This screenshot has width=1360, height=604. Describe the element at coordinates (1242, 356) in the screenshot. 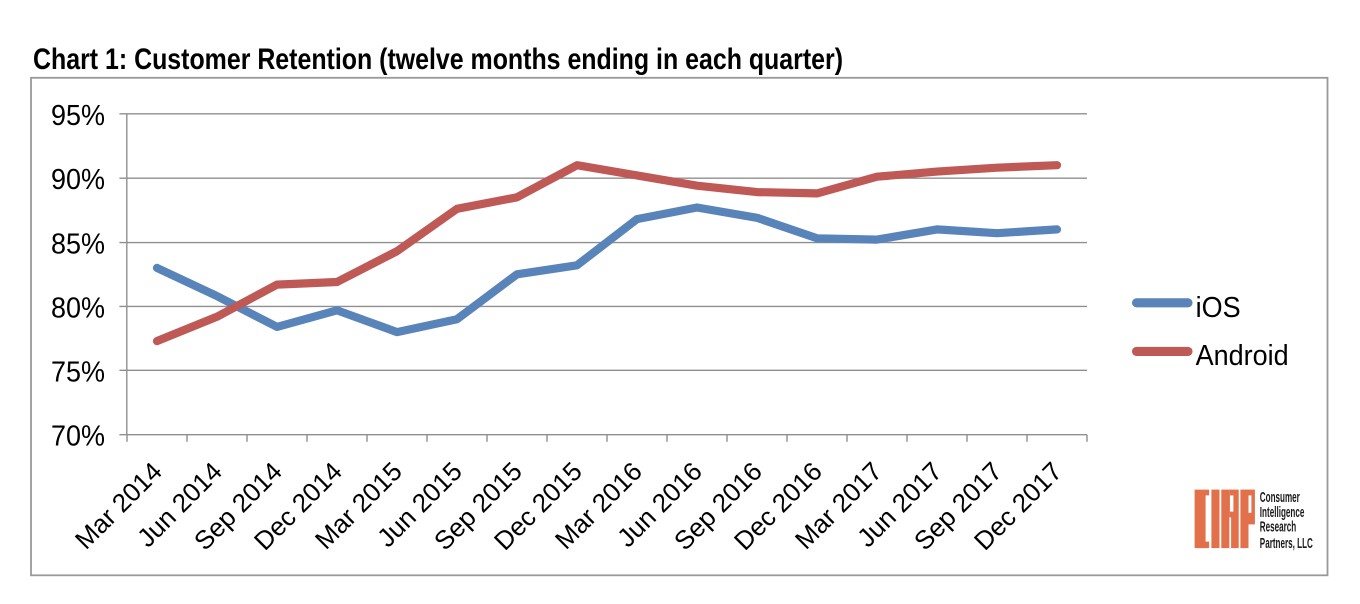

I see `svg-text: Android` at that location.